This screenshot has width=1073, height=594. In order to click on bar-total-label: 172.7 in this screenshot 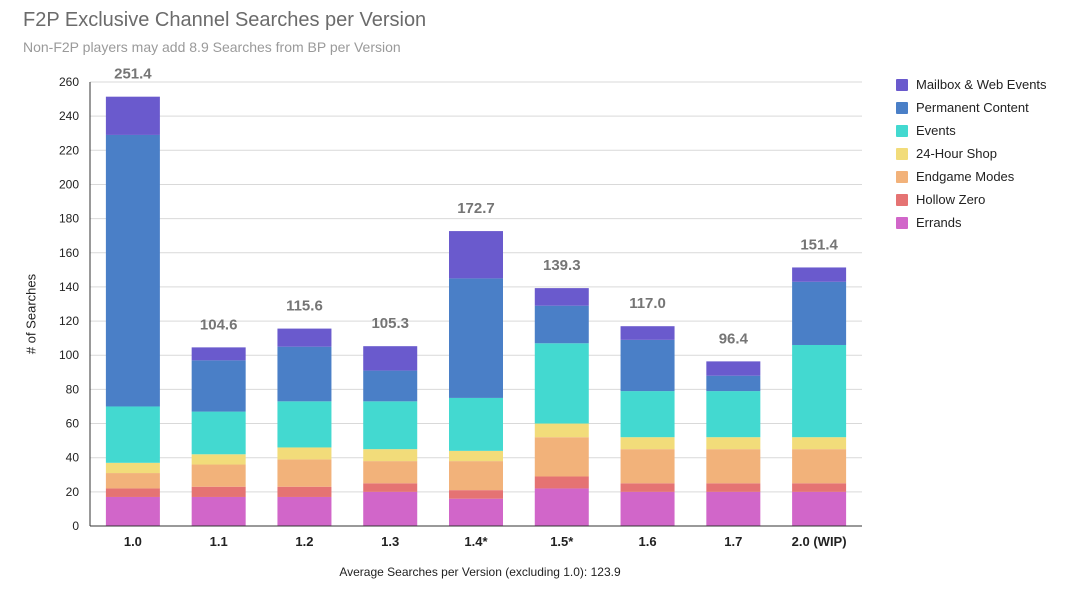, I will do `click(476, 208)`.